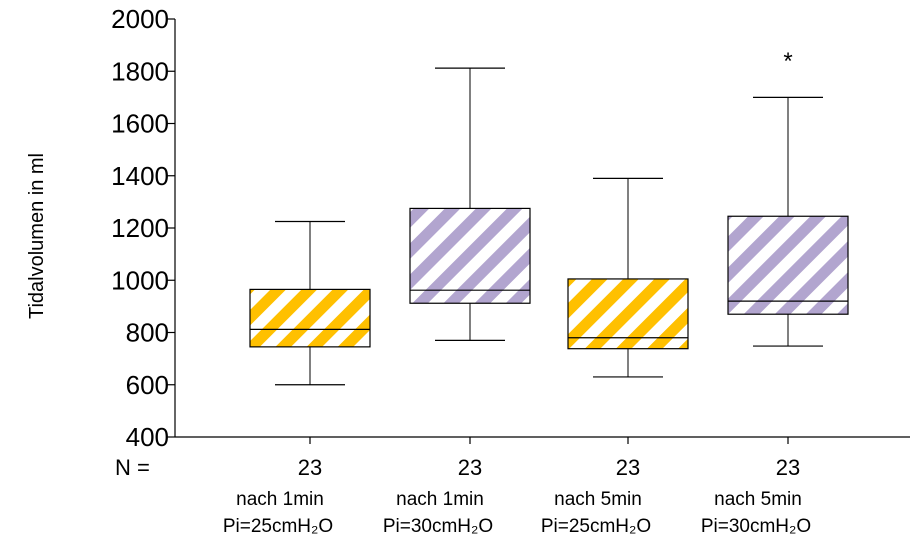 Image resolution: width=913 pixels, height=544 pixels. What do you see at coordinates (140, 228) in the screenshot?
I see `y-tick-label: 1200` at bounding box center [140, 228].